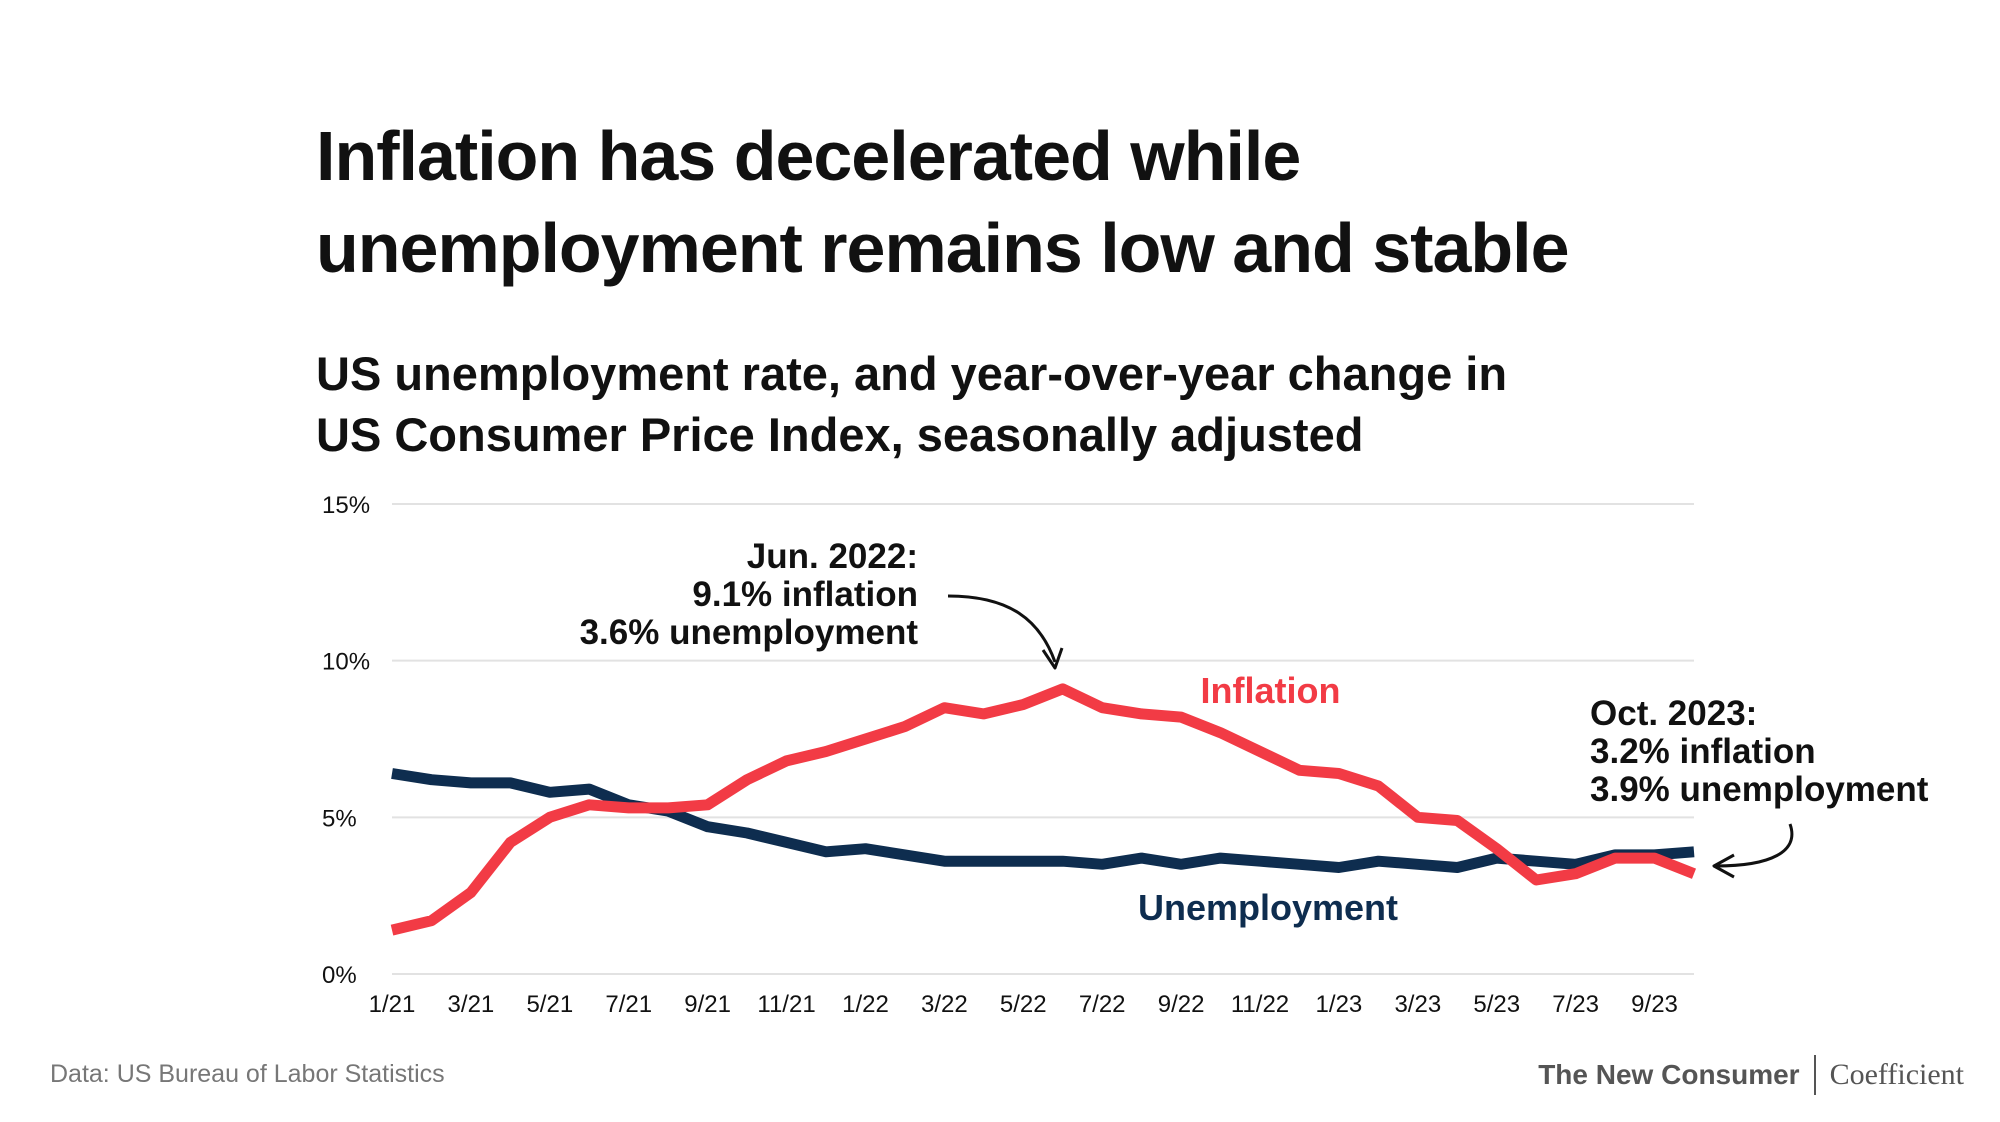  Describe the element at coordinates (786, 1004) in the screenshot. I see `x-tick-label: 11/21` at that location.